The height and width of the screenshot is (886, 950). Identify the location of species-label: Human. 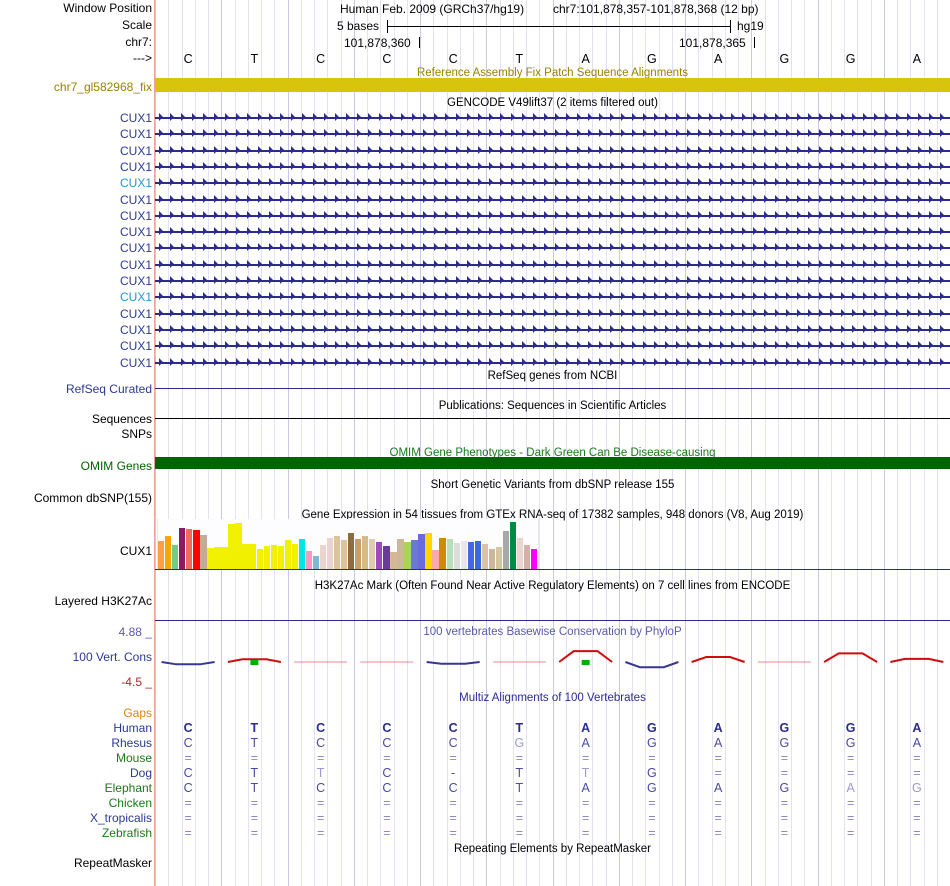
(132, 728).